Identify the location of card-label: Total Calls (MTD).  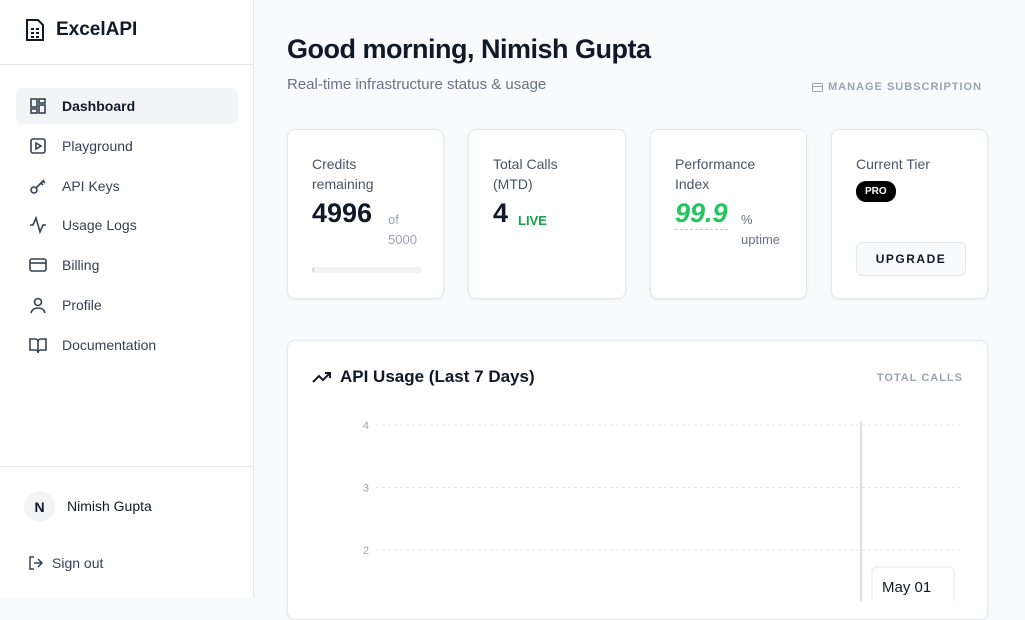
(525, 174).